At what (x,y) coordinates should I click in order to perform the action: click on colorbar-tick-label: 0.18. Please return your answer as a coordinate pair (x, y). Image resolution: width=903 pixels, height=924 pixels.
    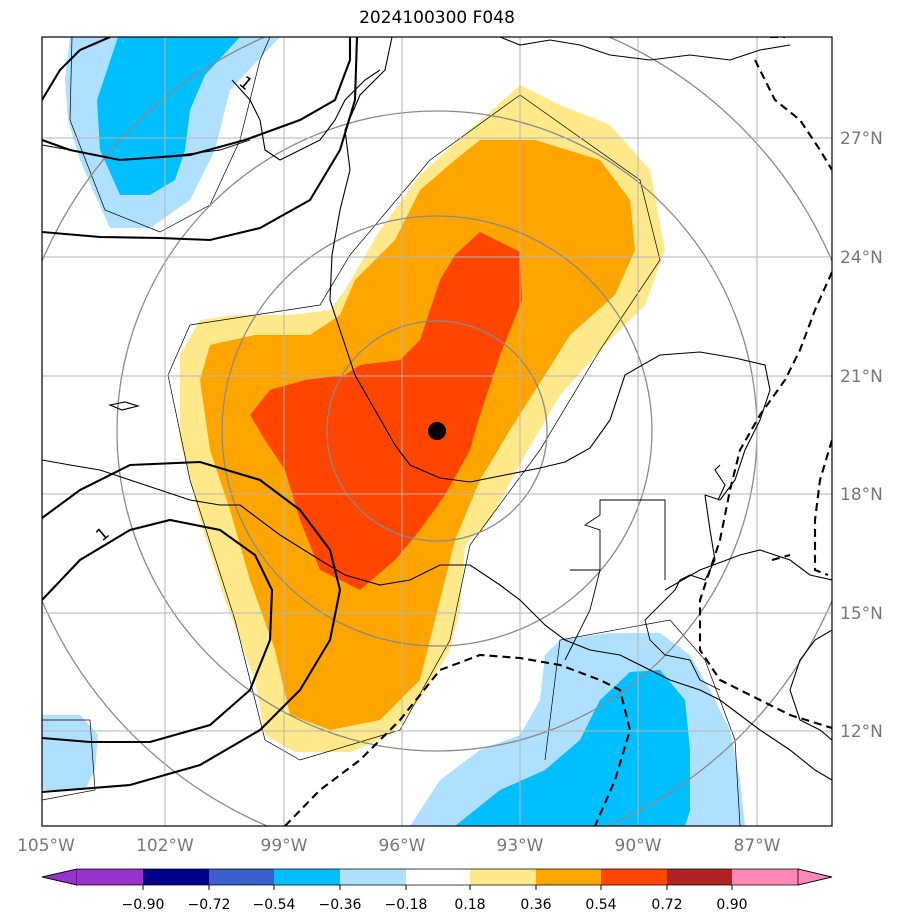
    Looking at the image, I should click on (469, 905).